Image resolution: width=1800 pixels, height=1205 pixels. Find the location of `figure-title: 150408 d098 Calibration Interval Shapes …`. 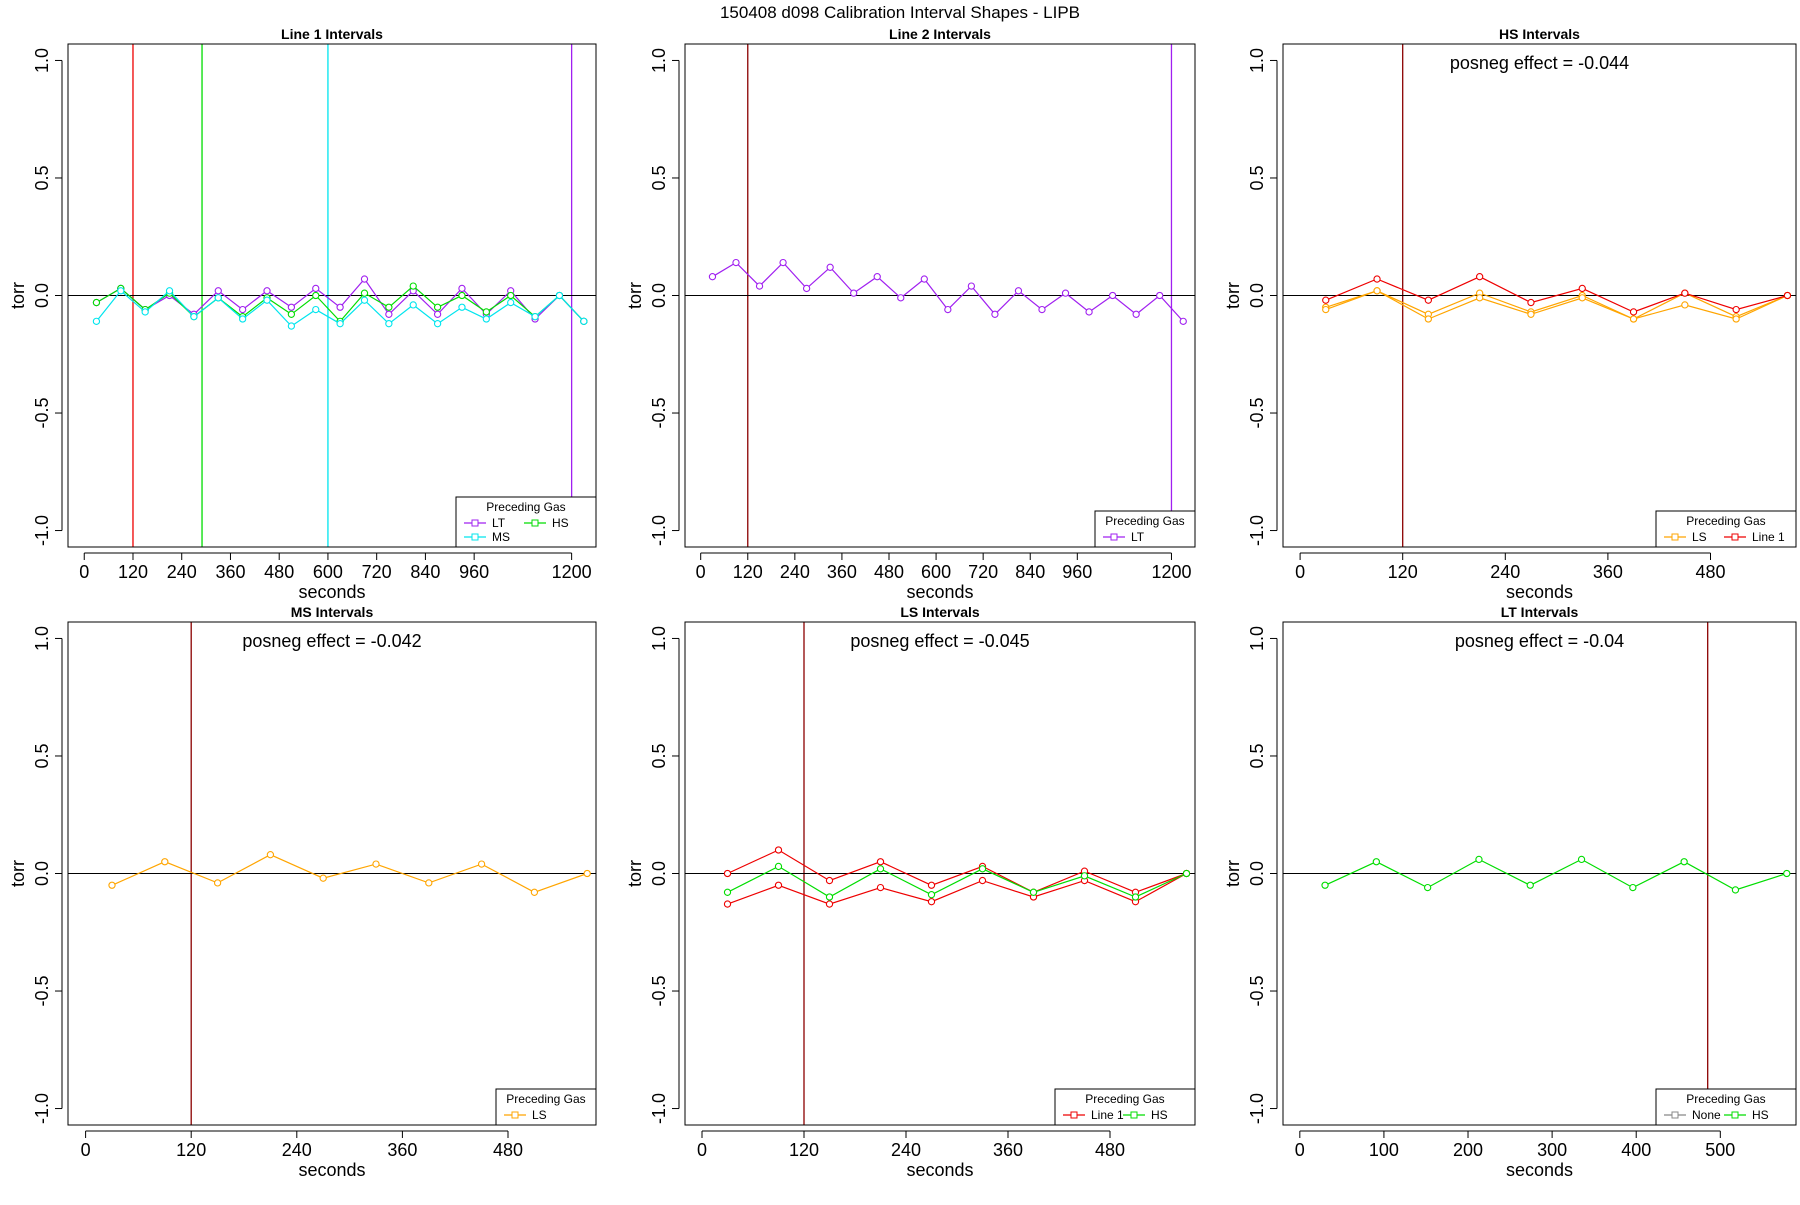

figure-title: 150408 d098 Calibration Interval Shapes … is located at coordinates (900, 12).